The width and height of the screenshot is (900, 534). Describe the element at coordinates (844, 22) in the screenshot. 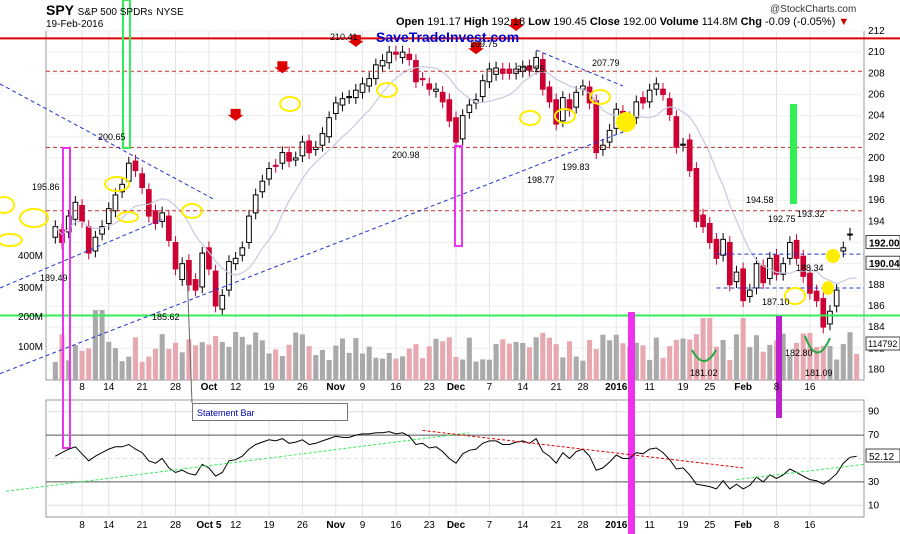

I see `down-arrow-icon: ▼` at that location.